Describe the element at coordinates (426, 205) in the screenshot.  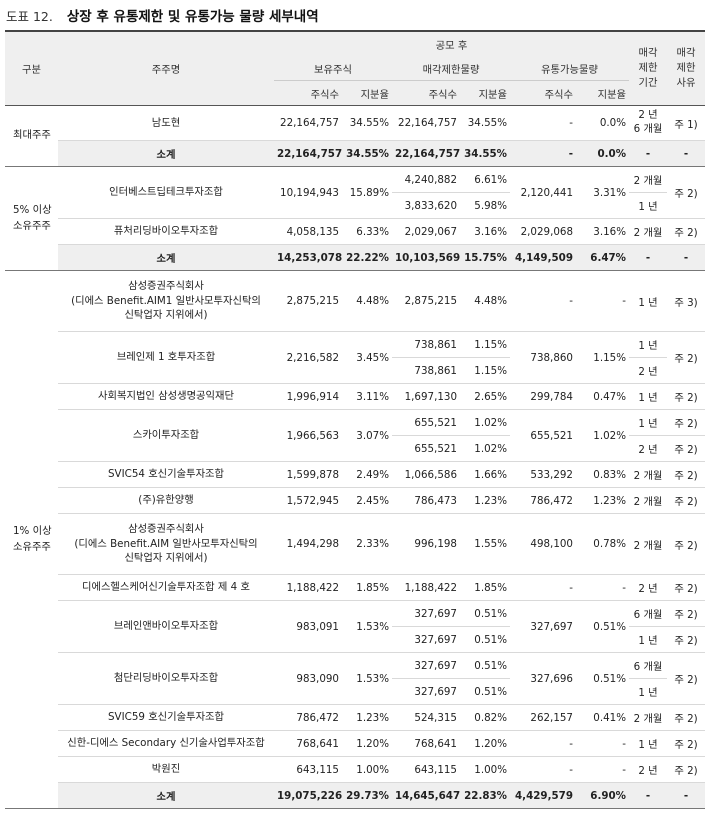
I see `res-shares: 3,833,620` at that location.